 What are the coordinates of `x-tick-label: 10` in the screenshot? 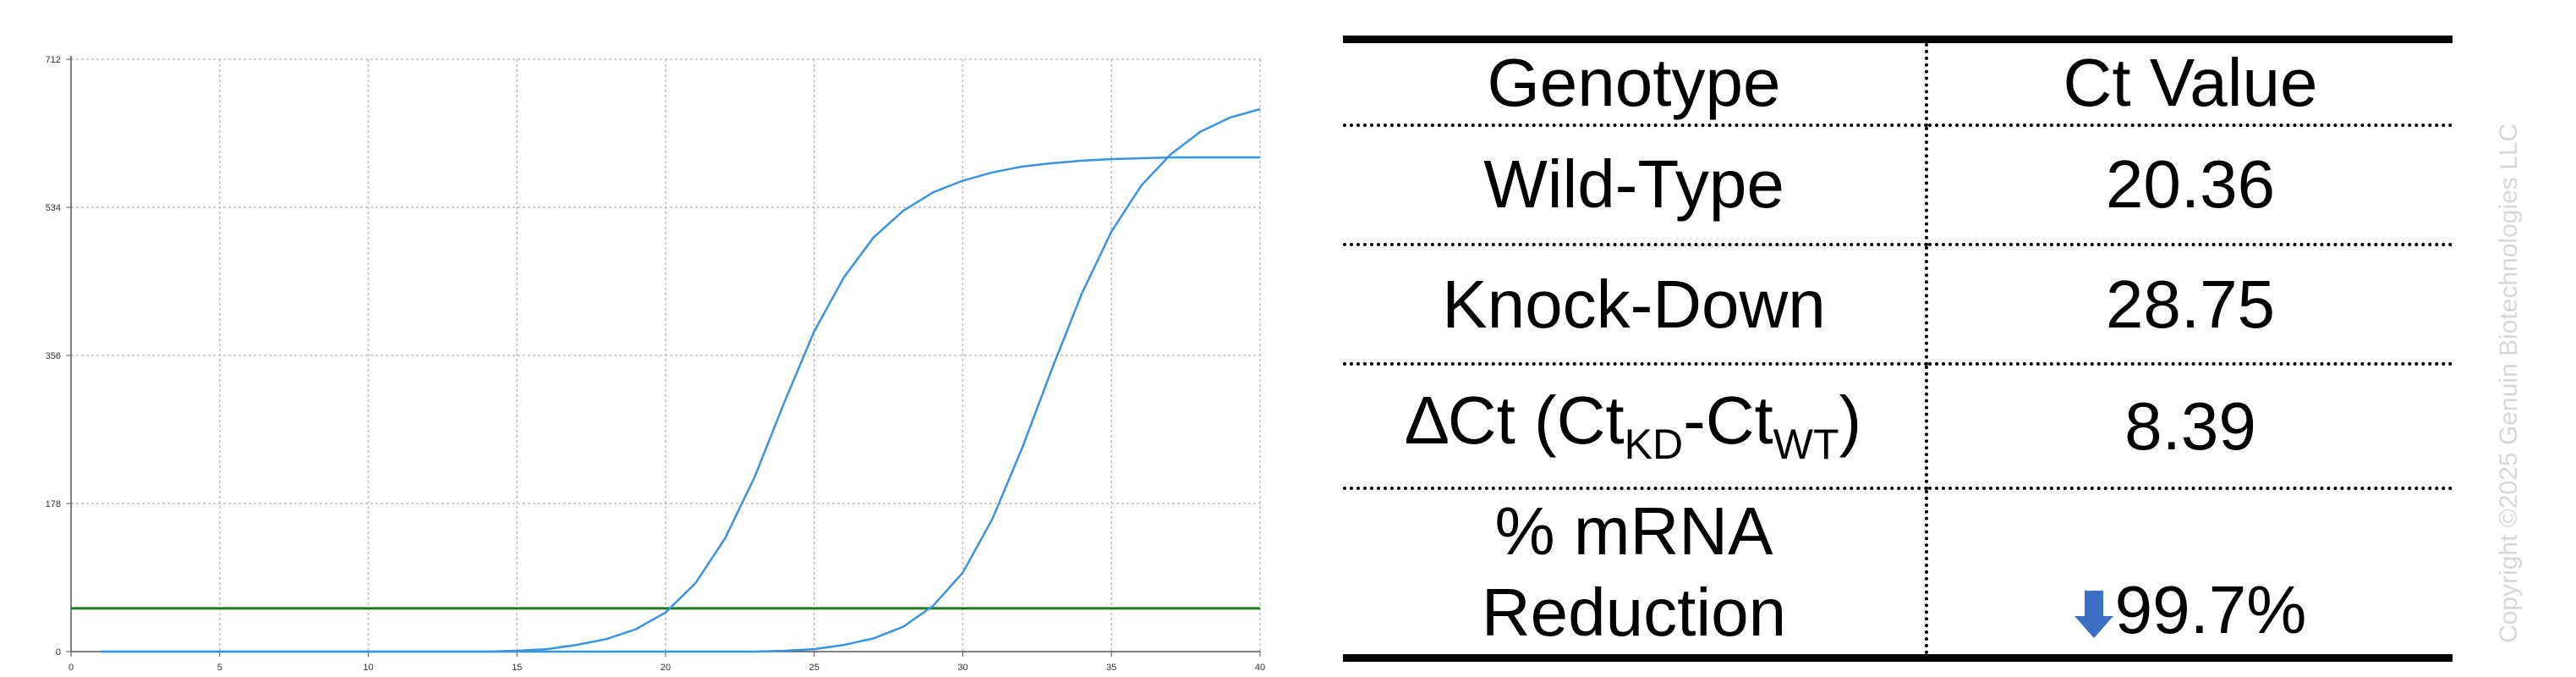 It's located at (368, 668).